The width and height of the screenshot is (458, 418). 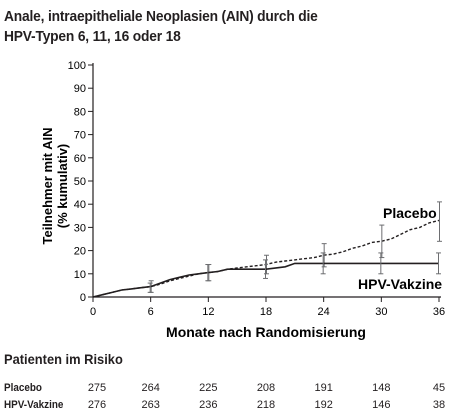 What do you see at coordinates (80, 275) in the screenshot?
I see `y-tick-label: 10` at bounding box center [80, 275].